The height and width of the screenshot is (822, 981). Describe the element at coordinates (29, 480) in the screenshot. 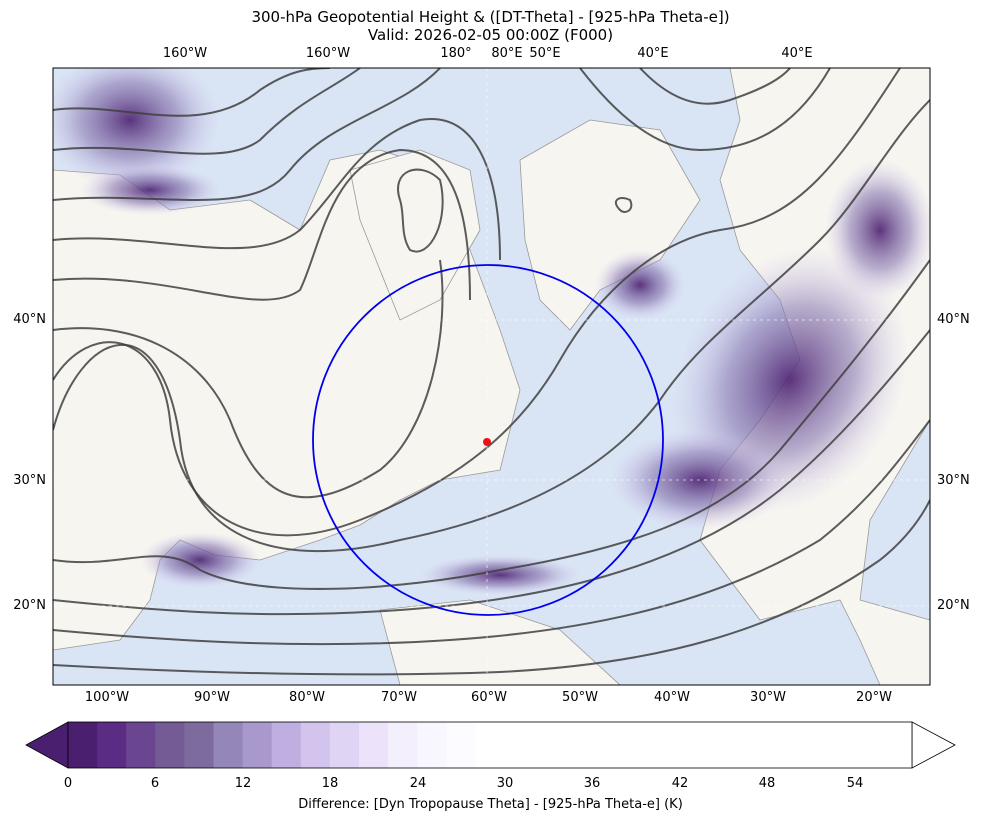

I see `left-tick-2: 30°N` at that location.